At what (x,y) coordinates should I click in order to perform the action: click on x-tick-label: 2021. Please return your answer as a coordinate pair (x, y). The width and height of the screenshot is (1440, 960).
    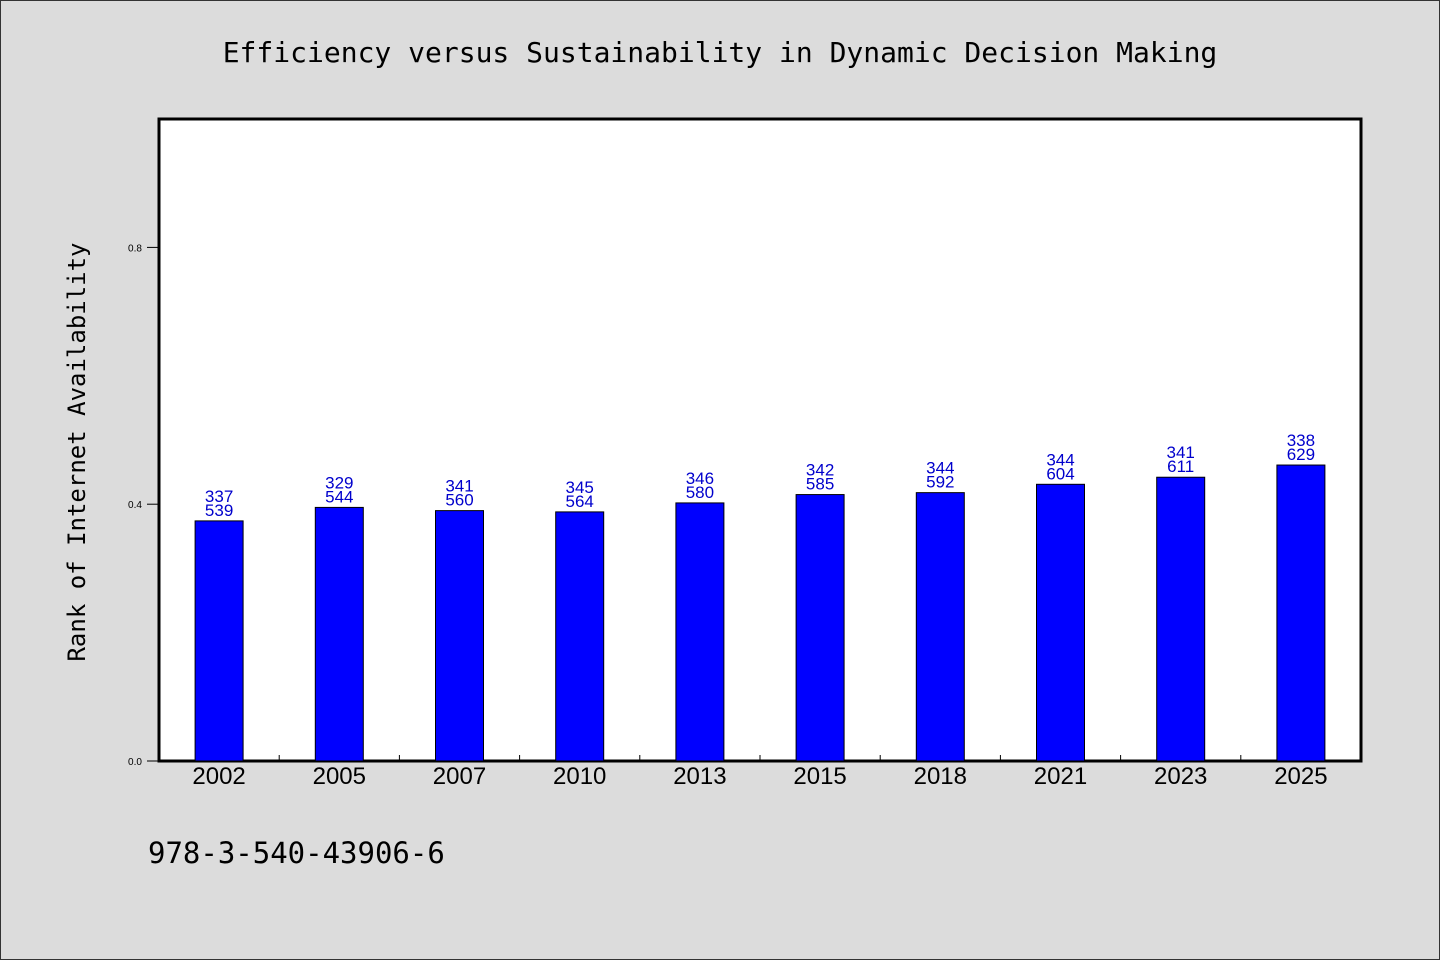
    Looking at the image, I should click on (1060, 776).